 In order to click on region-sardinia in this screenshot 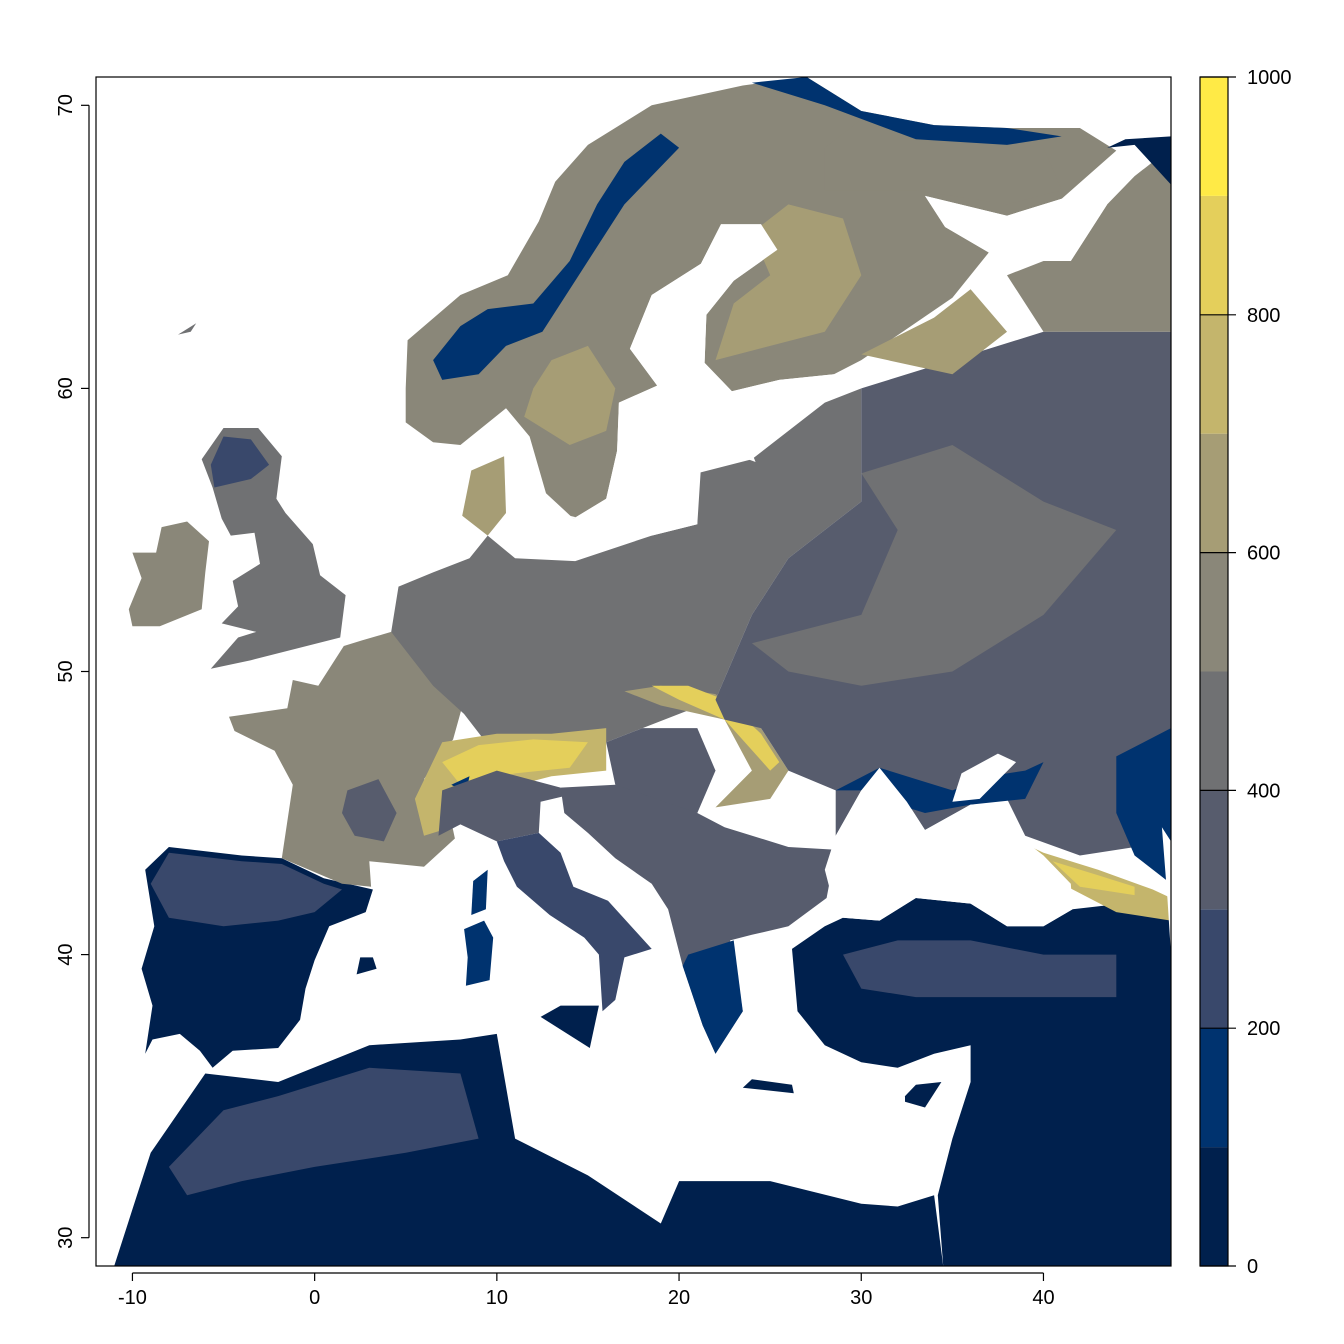, I will do `click(479, 953)`.